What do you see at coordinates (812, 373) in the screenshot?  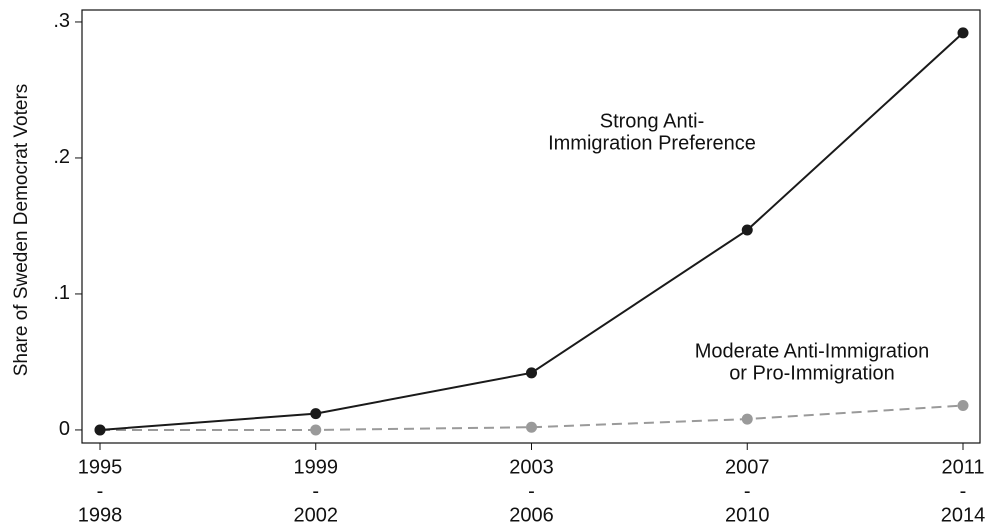 I see `annotation: or Pro-Immigration` at bounding box center [812, 373].